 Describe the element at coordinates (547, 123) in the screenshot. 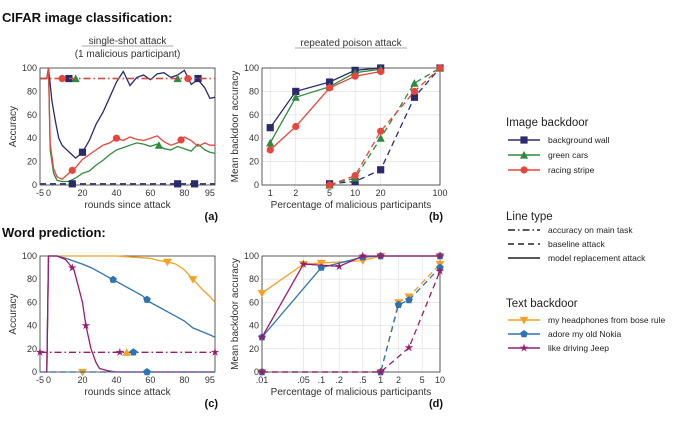

I see `legend-image-title: Image backdoor` at that location.